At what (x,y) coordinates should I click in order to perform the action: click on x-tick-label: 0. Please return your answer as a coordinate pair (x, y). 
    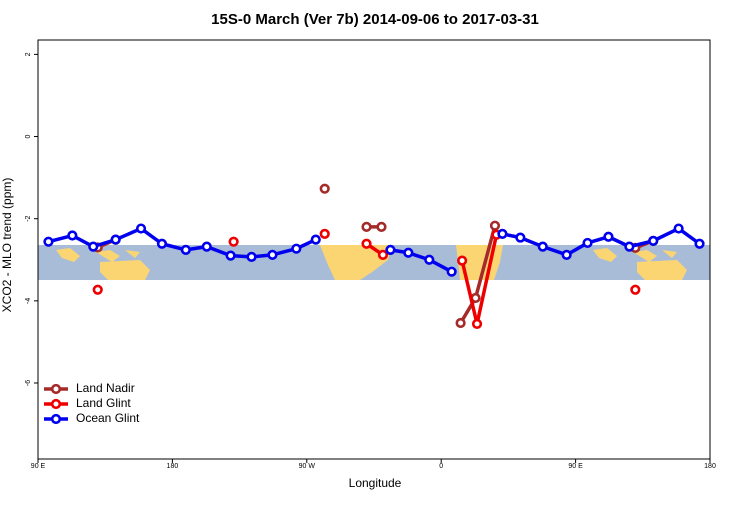
    Looking at the image, I should click on (441, 466).